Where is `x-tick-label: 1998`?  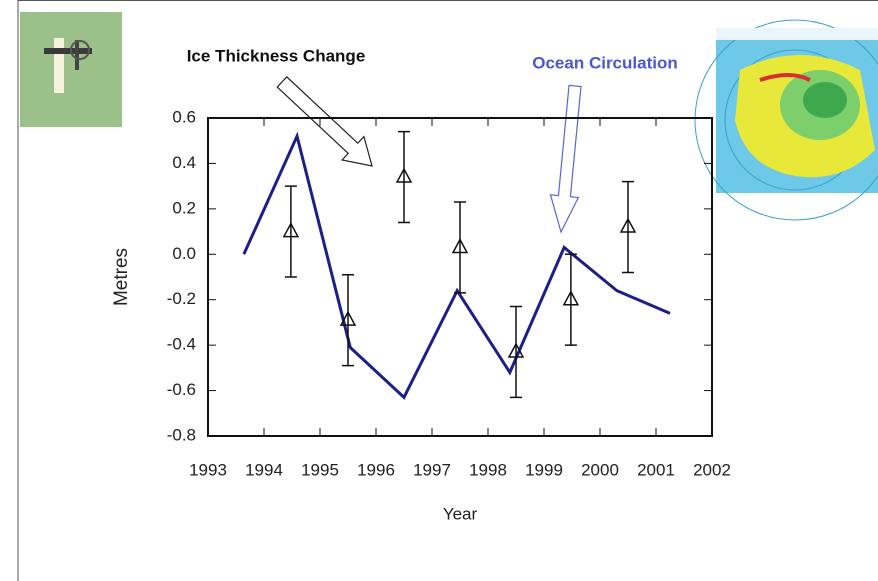 x-tick-label: 1998 is located at coordinates (488, 469).